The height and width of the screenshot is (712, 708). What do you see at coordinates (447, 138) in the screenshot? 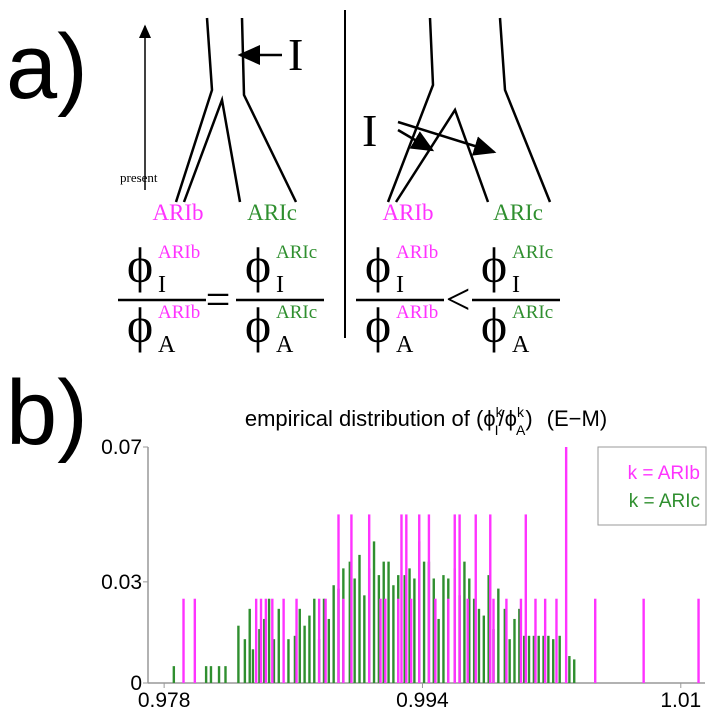
I see `introgression-arrow` at bounding box center [447, 138].